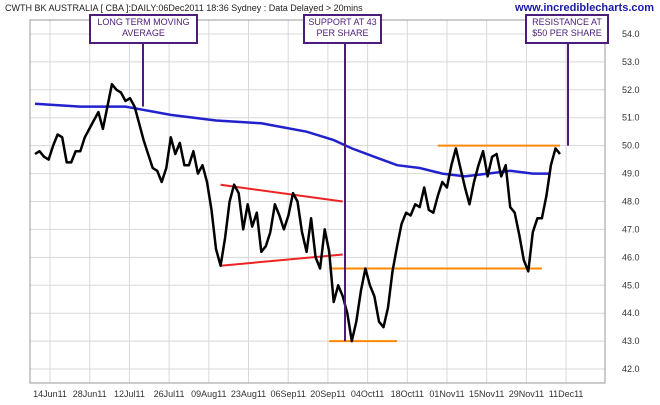 The image size is (660, 405). Describe the element at coordinates (50, 394) in the screenshot. I see `x-tick-label: 14Jun11` at that location.